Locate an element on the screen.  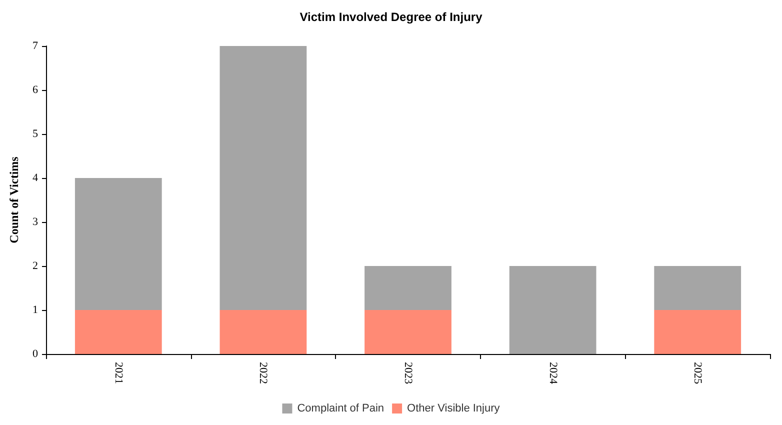
legend-label: Complaint of Pain is located at coordinates (340, 408).